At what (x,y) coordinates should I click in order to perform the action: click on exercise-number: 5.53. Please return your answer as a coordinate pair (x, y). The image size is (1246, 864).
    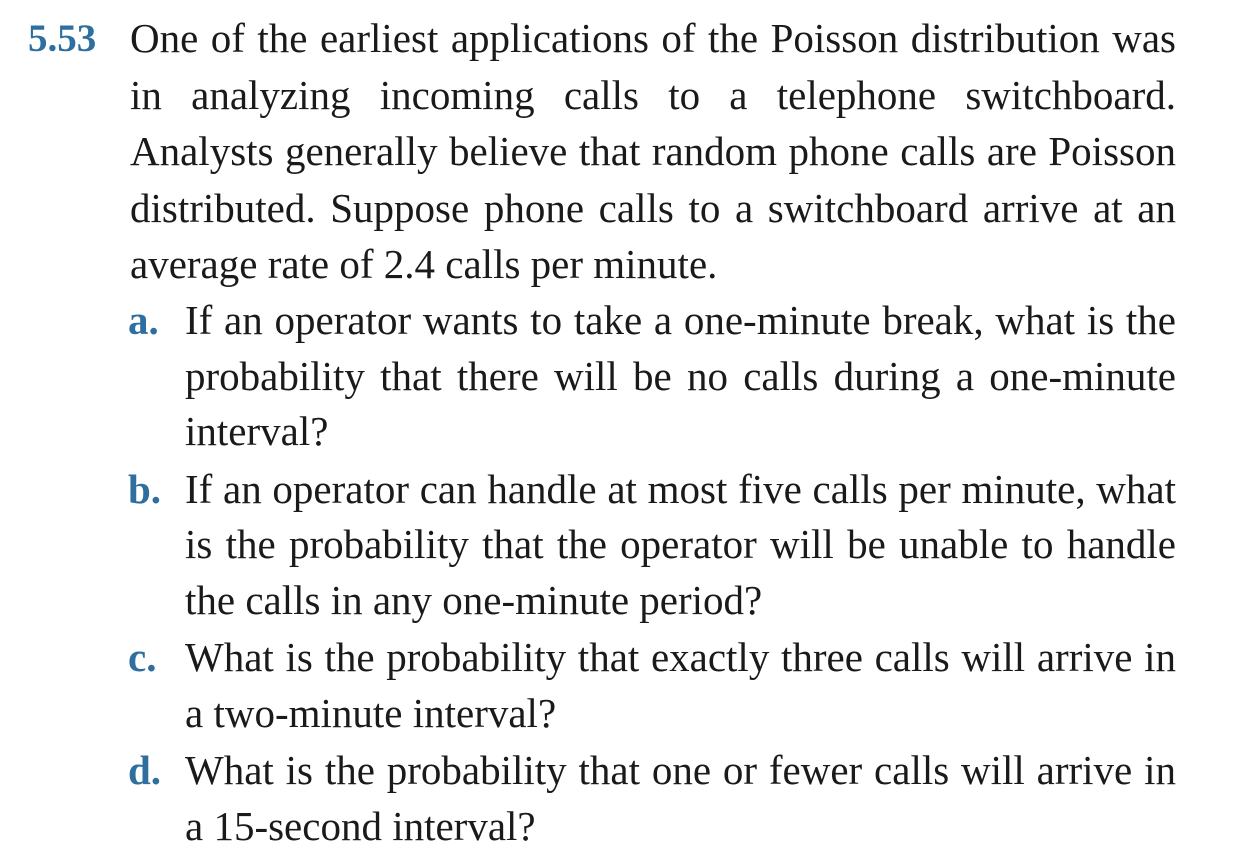
    Looking at the image, I should click on (62, 38).